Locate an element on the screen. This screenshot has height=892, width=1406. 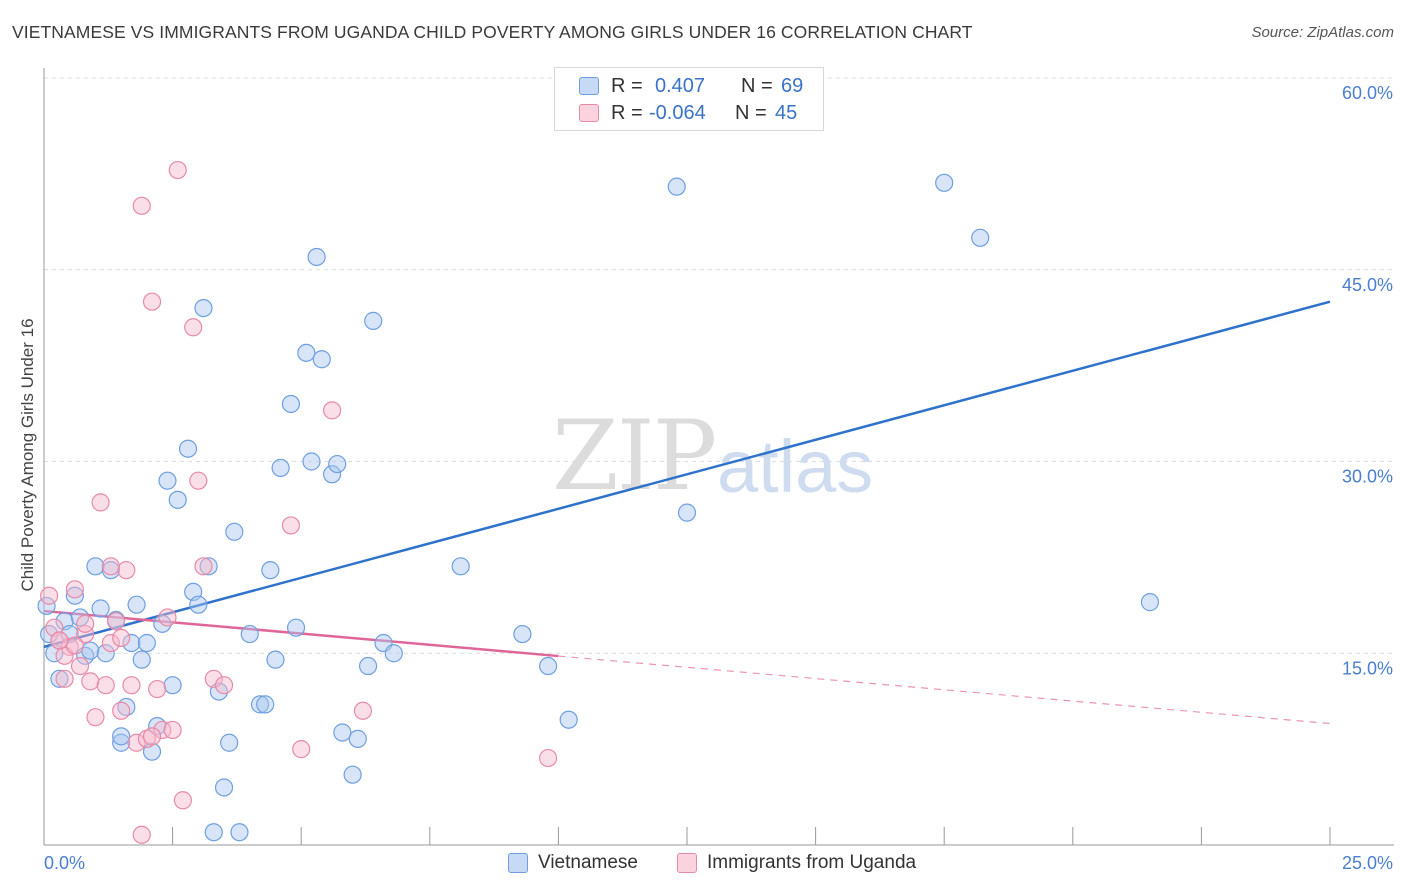
legend-row-uganda: R = -0.064 N = 45 is located at coordinates (688, 113).